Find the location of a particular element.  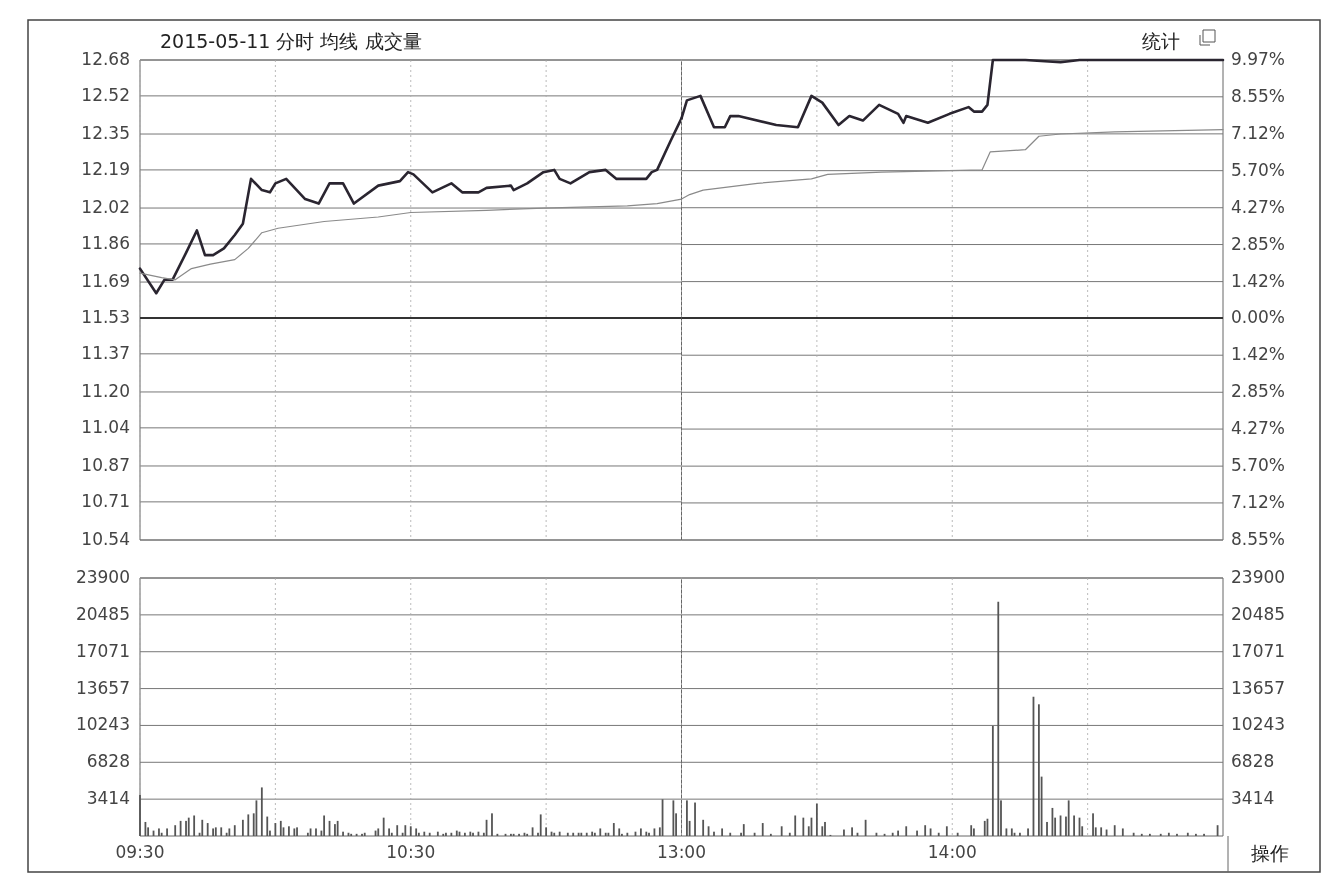

y-tick-label: 12.35 is located at coordinates (105, 133).